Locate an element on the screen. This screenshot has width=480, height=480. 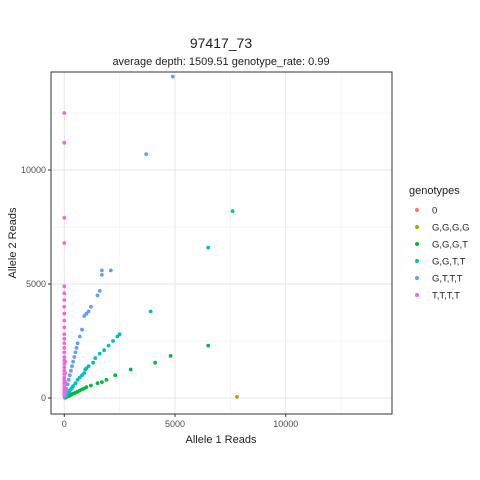
legend-key-g-g-g-t is located at coordinates (417, 244).